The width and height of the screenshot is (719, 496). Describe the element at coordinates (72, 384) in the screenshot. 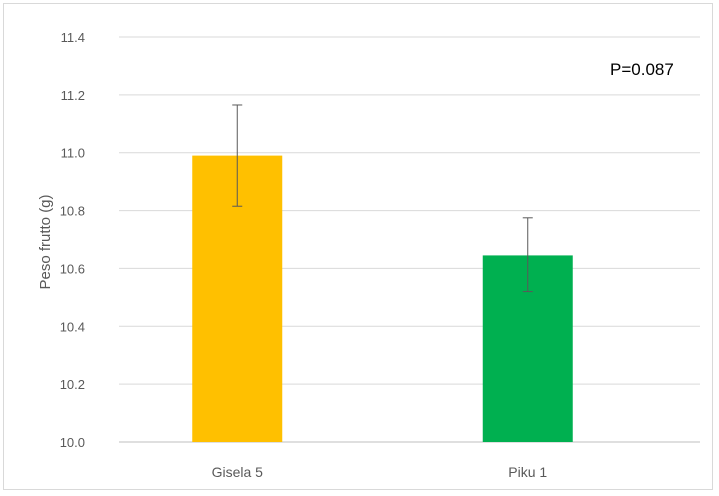

I see `y-tick-label: 10.2` at that location.